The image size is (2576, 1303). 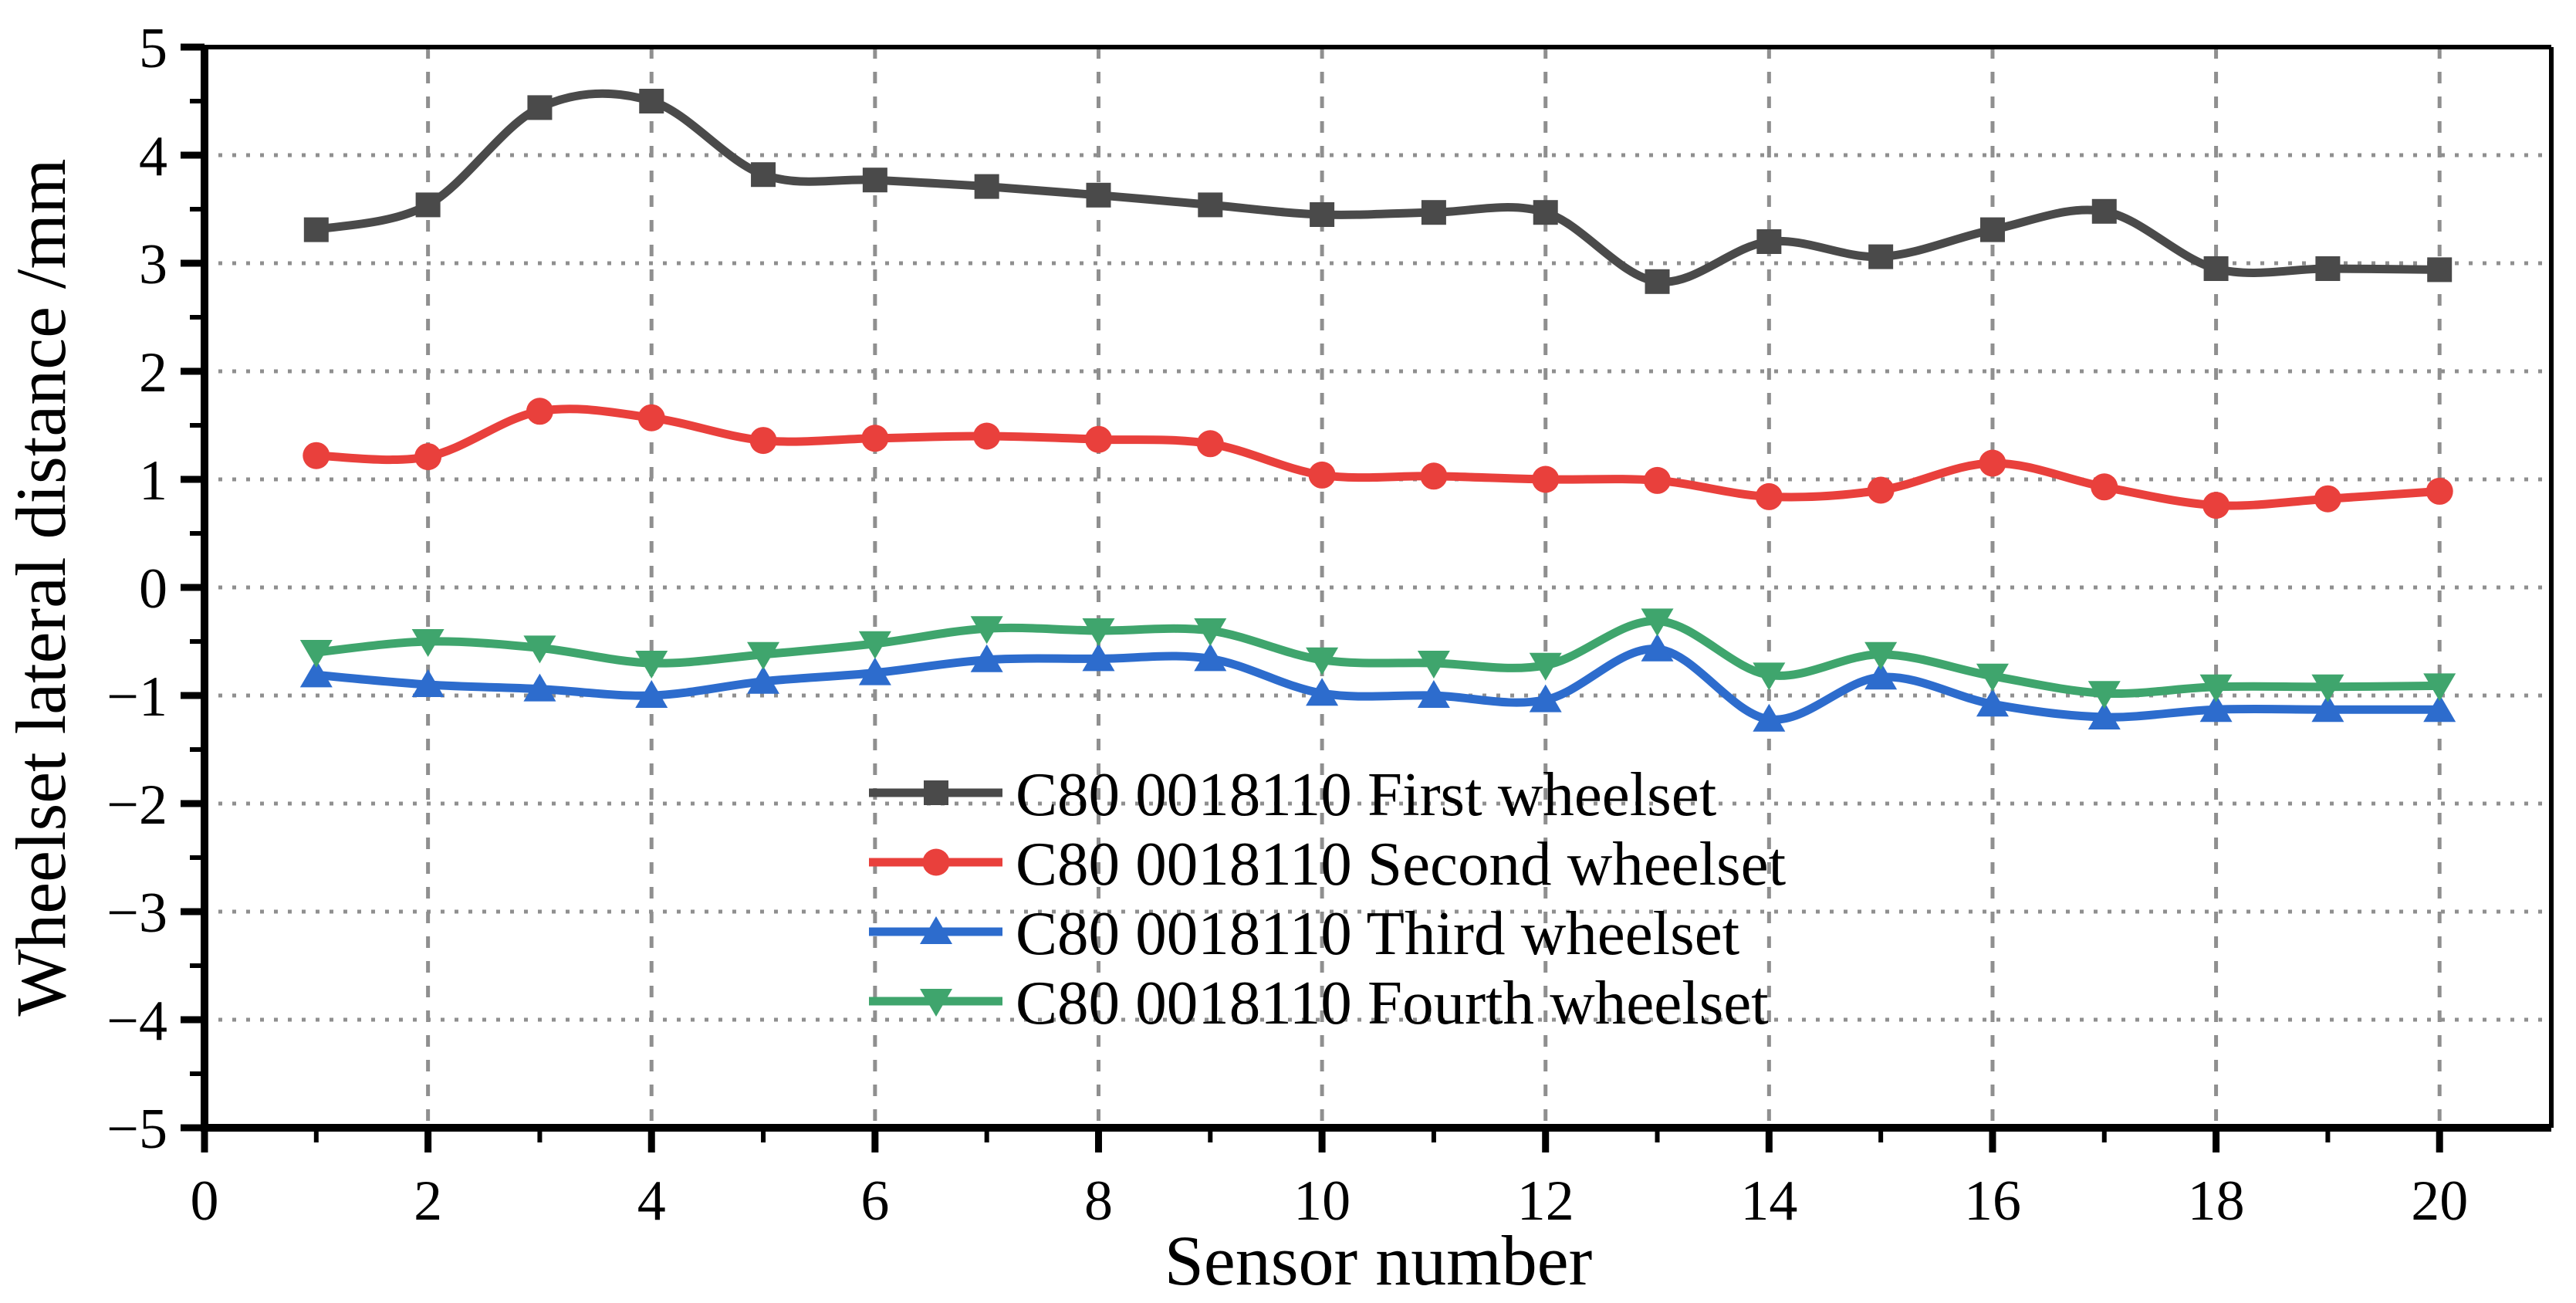 I want to click on legend-item: C80 0018110 Fourth wheelset, so click(x=1319, y=1002).